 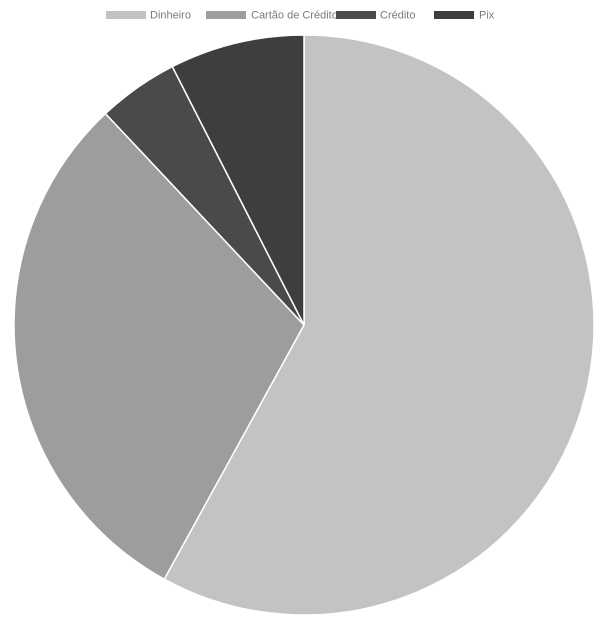 What do you see at coordinates (397, 16) in the screenshot?
I see `legend-label-credito: Crédito` at bounding box center [397, 16].